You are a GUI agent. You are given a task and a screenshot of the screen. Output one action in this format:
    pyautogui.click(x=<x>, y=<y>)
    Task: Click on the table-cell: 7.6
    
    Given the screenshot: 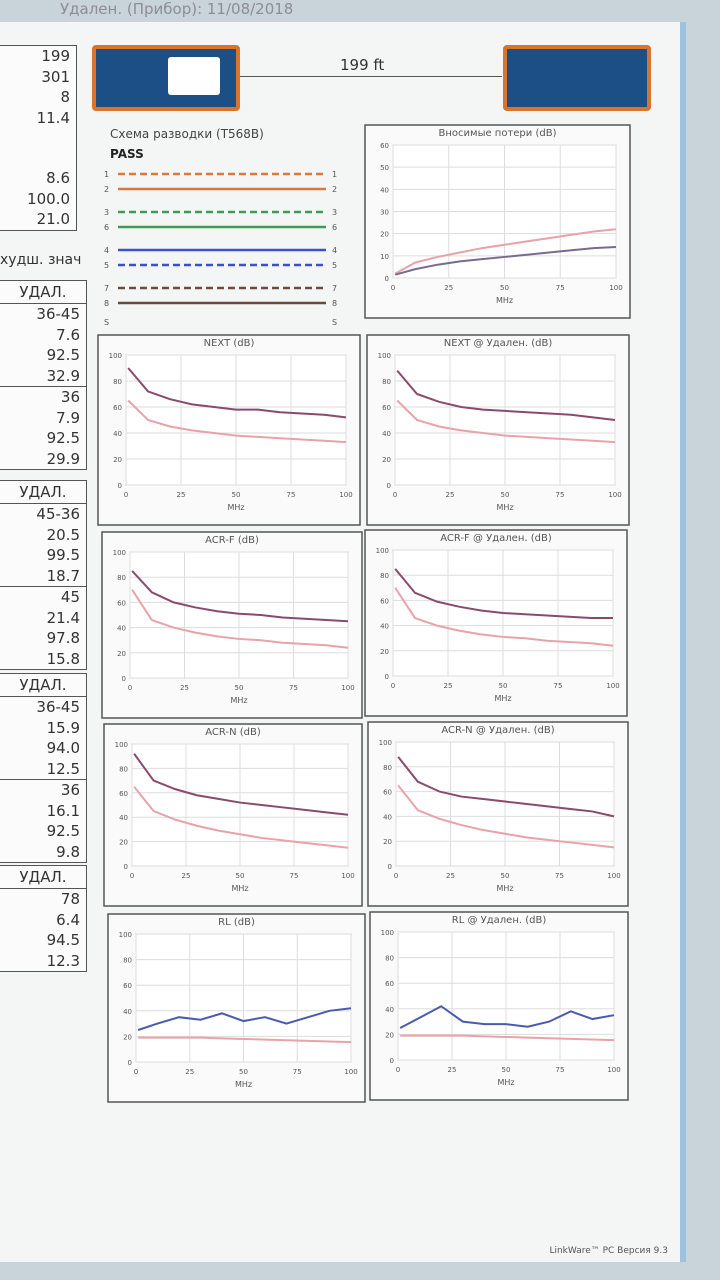 What is the action you would take?
    pyautogui.click(x=68, y=334)
    